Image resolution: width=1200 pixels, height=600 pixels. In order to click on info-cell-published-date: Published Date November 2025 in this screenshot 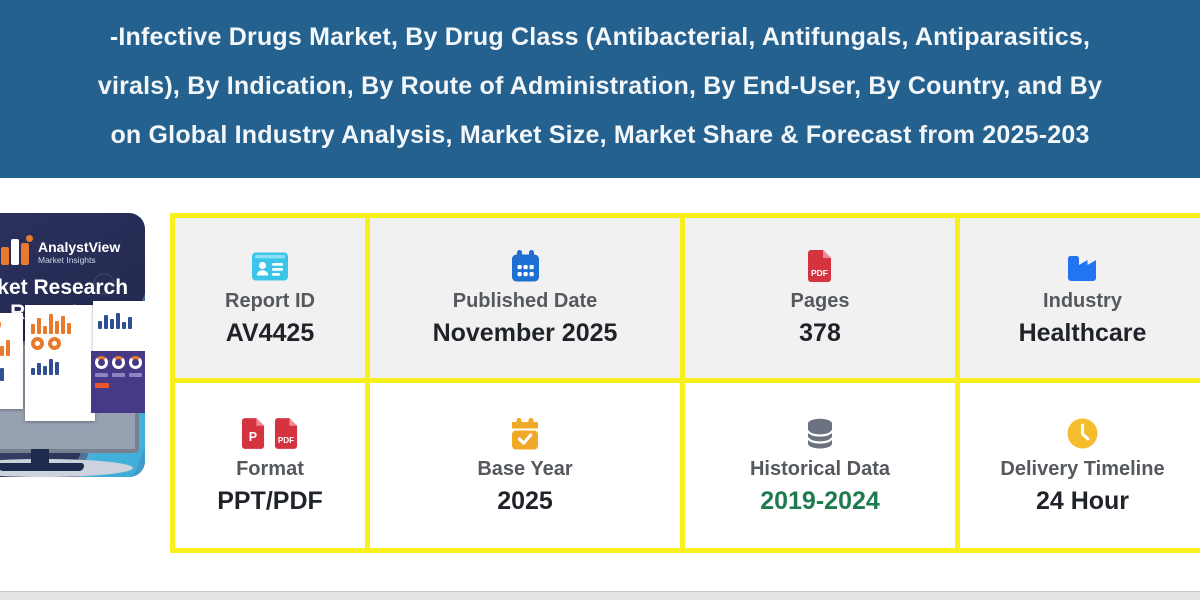, I will do `click(525, 298)`.